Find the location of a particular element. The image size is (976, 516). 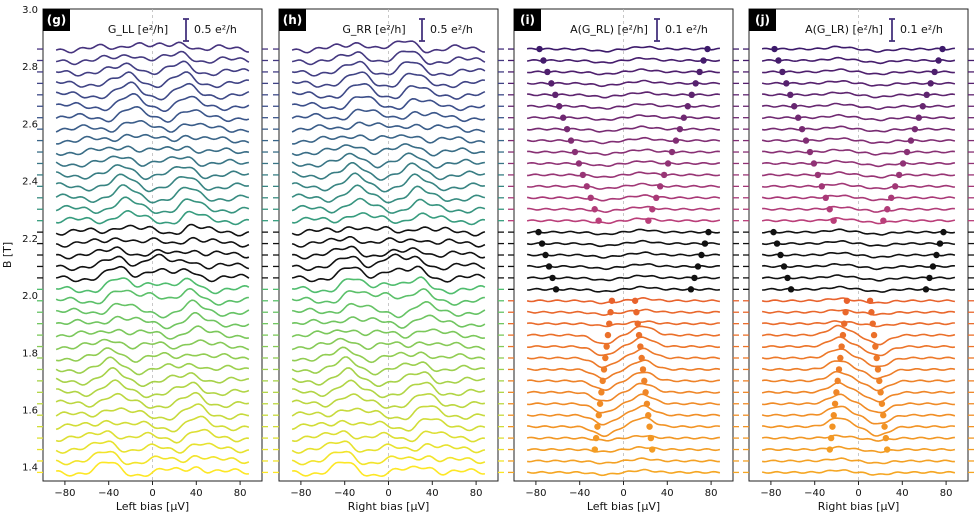

panel-label: (j) is located at coordinates (762, 20).